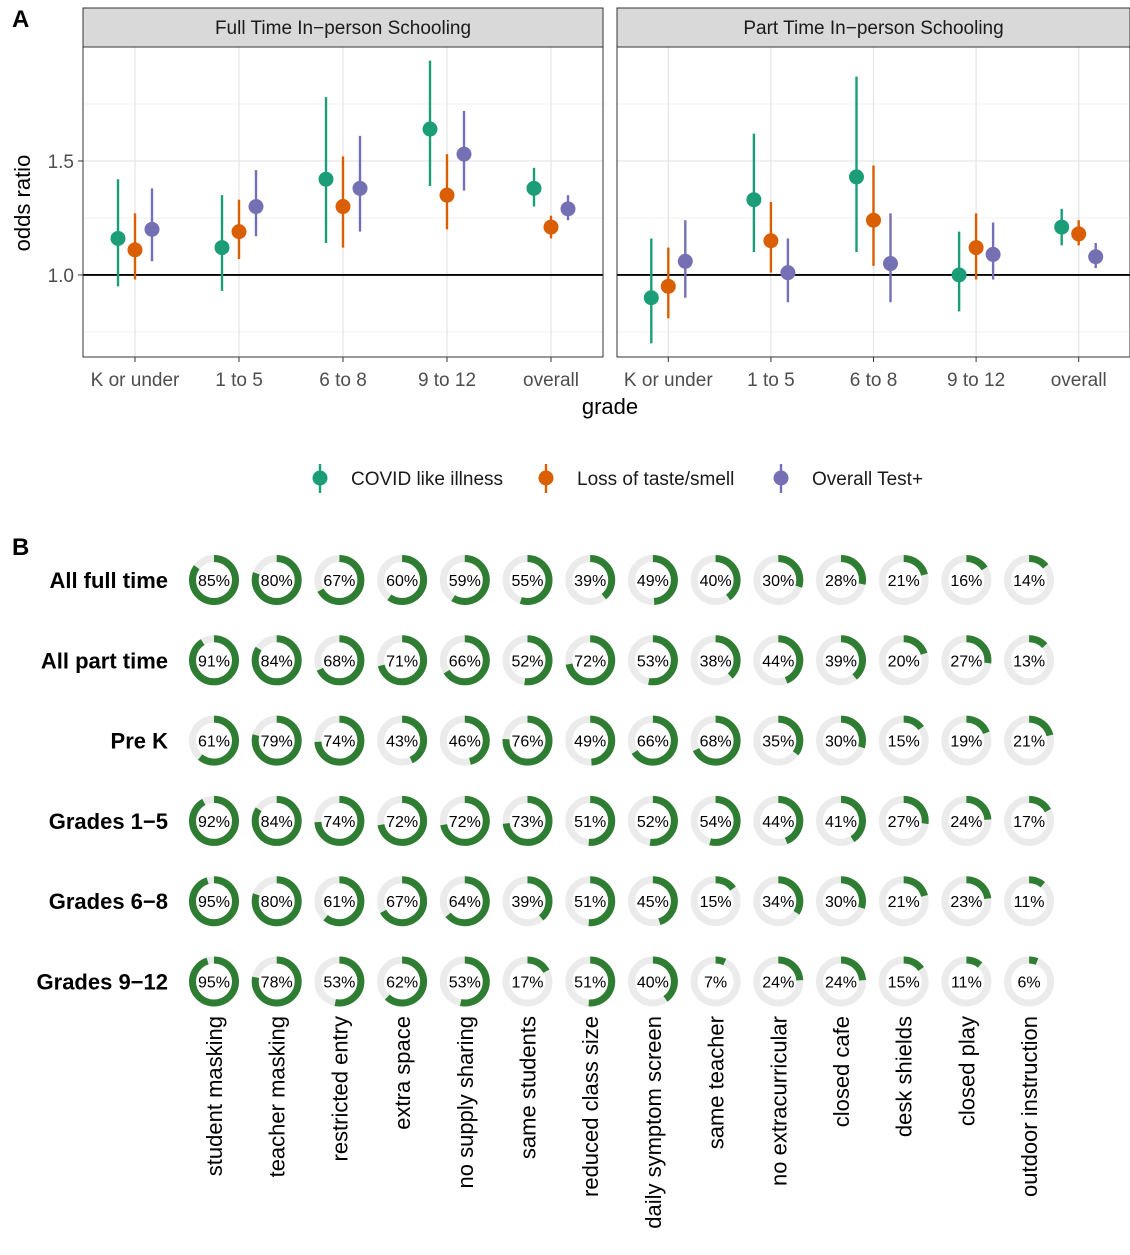 The width and height of the screenshot is (1130, 1255). Describe the element at coordinates (873, 27) in the screenshot. I see `facet-strip` at that location.